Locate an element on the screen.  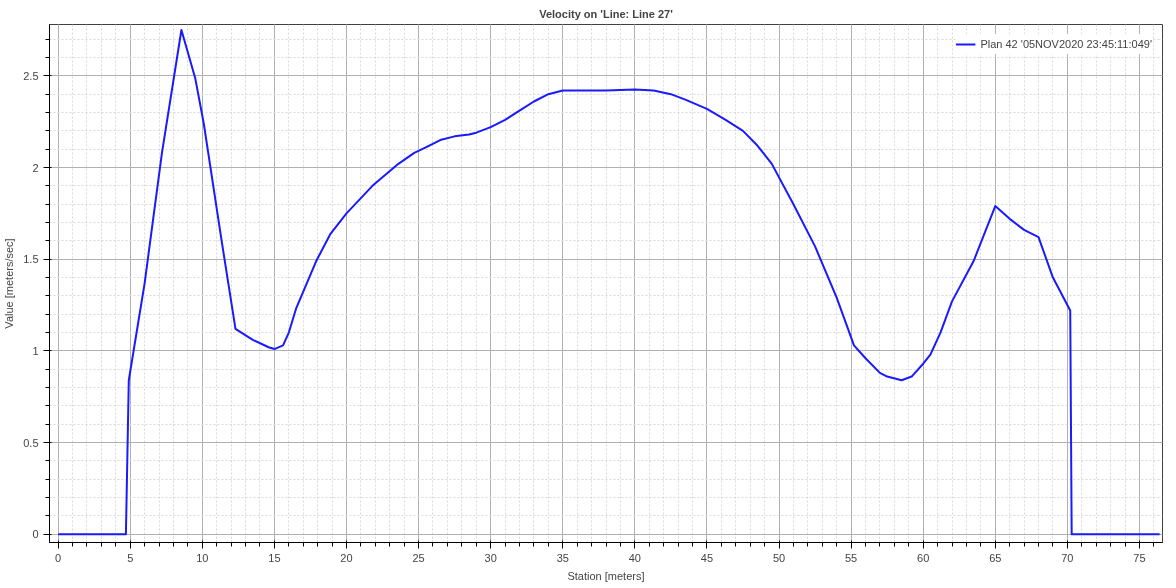
x-tick-label: 25 is located at coordinates (418, 557).